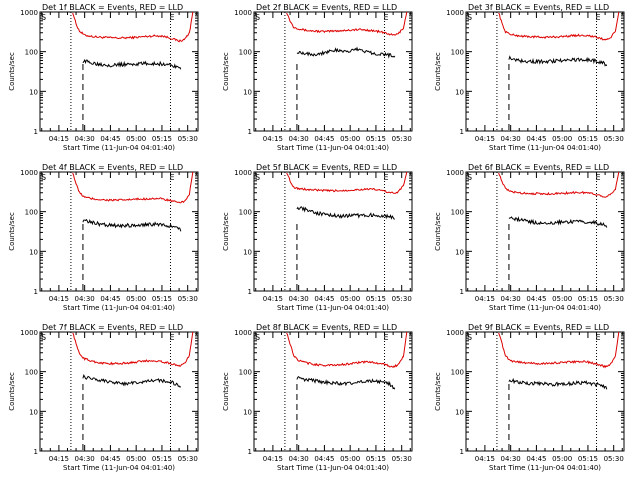  Describe the element at coordinates (538, 327) in the screenshot. I see `panel-title: Det 9f BLACK = Events, RED = LLD` at that location.